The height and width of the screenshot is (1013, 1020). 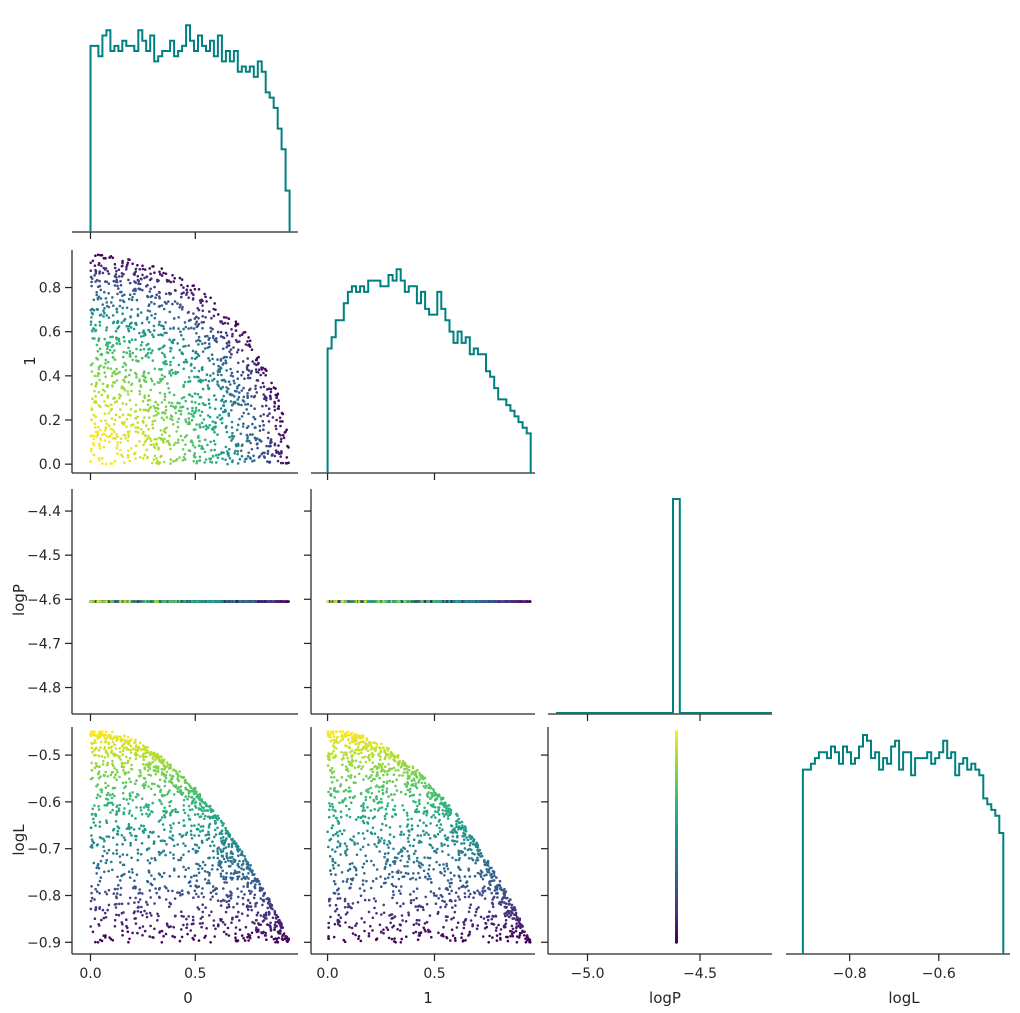 I want to click on y-tick-label-r3-3: −0.6, so click(x=44, y=803).